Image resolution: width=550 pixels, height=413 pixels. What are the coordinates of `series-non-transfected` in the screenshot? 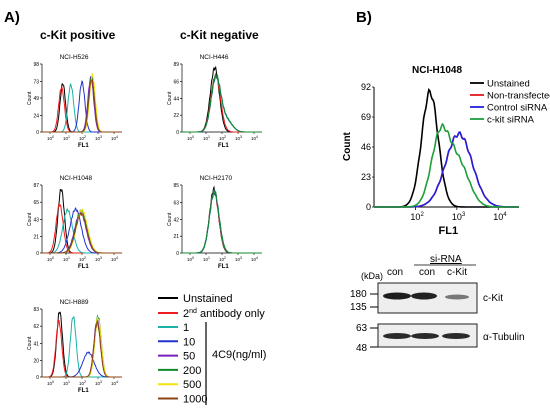 It's located at (446, 169).